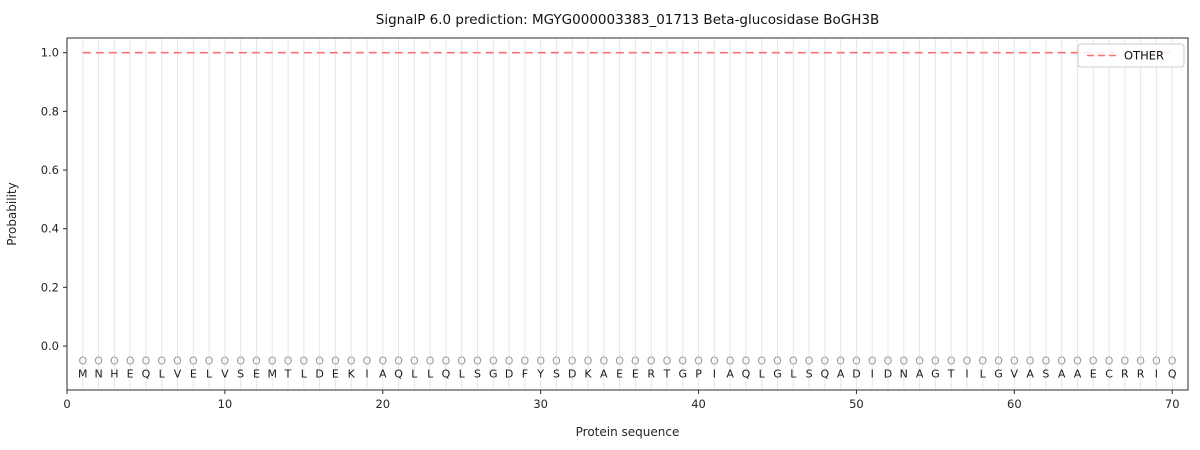  I want to click on x-tick-label: 40, so click(698, 404).